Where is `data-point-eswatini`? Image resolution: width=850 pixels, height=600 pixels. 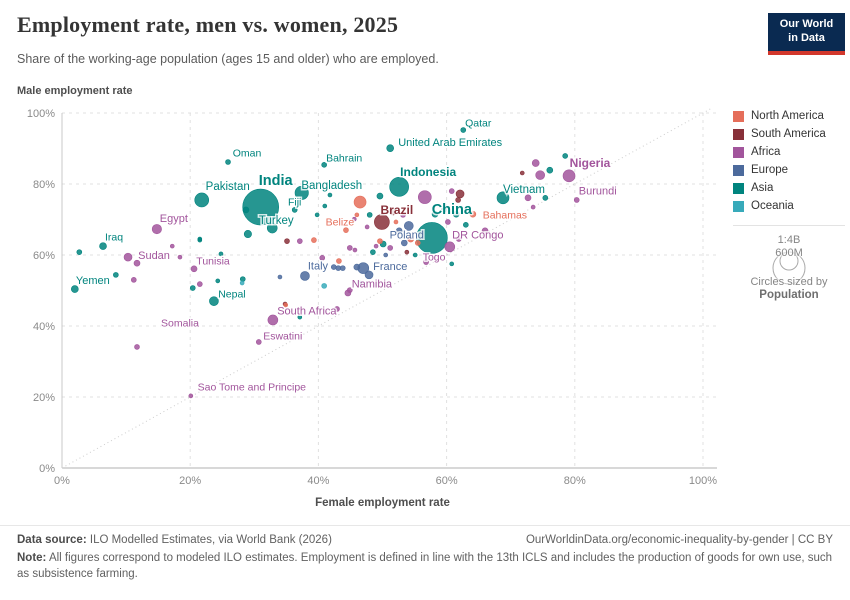
data-point-eswatini is located at coordinates (258, 342).